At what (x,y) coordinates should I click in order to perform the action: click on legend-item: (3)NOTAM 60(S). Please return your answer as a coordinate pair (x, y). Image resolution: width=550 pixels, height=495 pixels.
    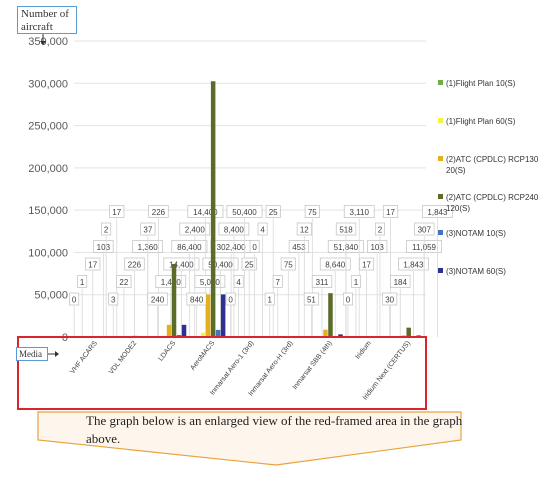
    Looking at the image, I should click on (493, 271).